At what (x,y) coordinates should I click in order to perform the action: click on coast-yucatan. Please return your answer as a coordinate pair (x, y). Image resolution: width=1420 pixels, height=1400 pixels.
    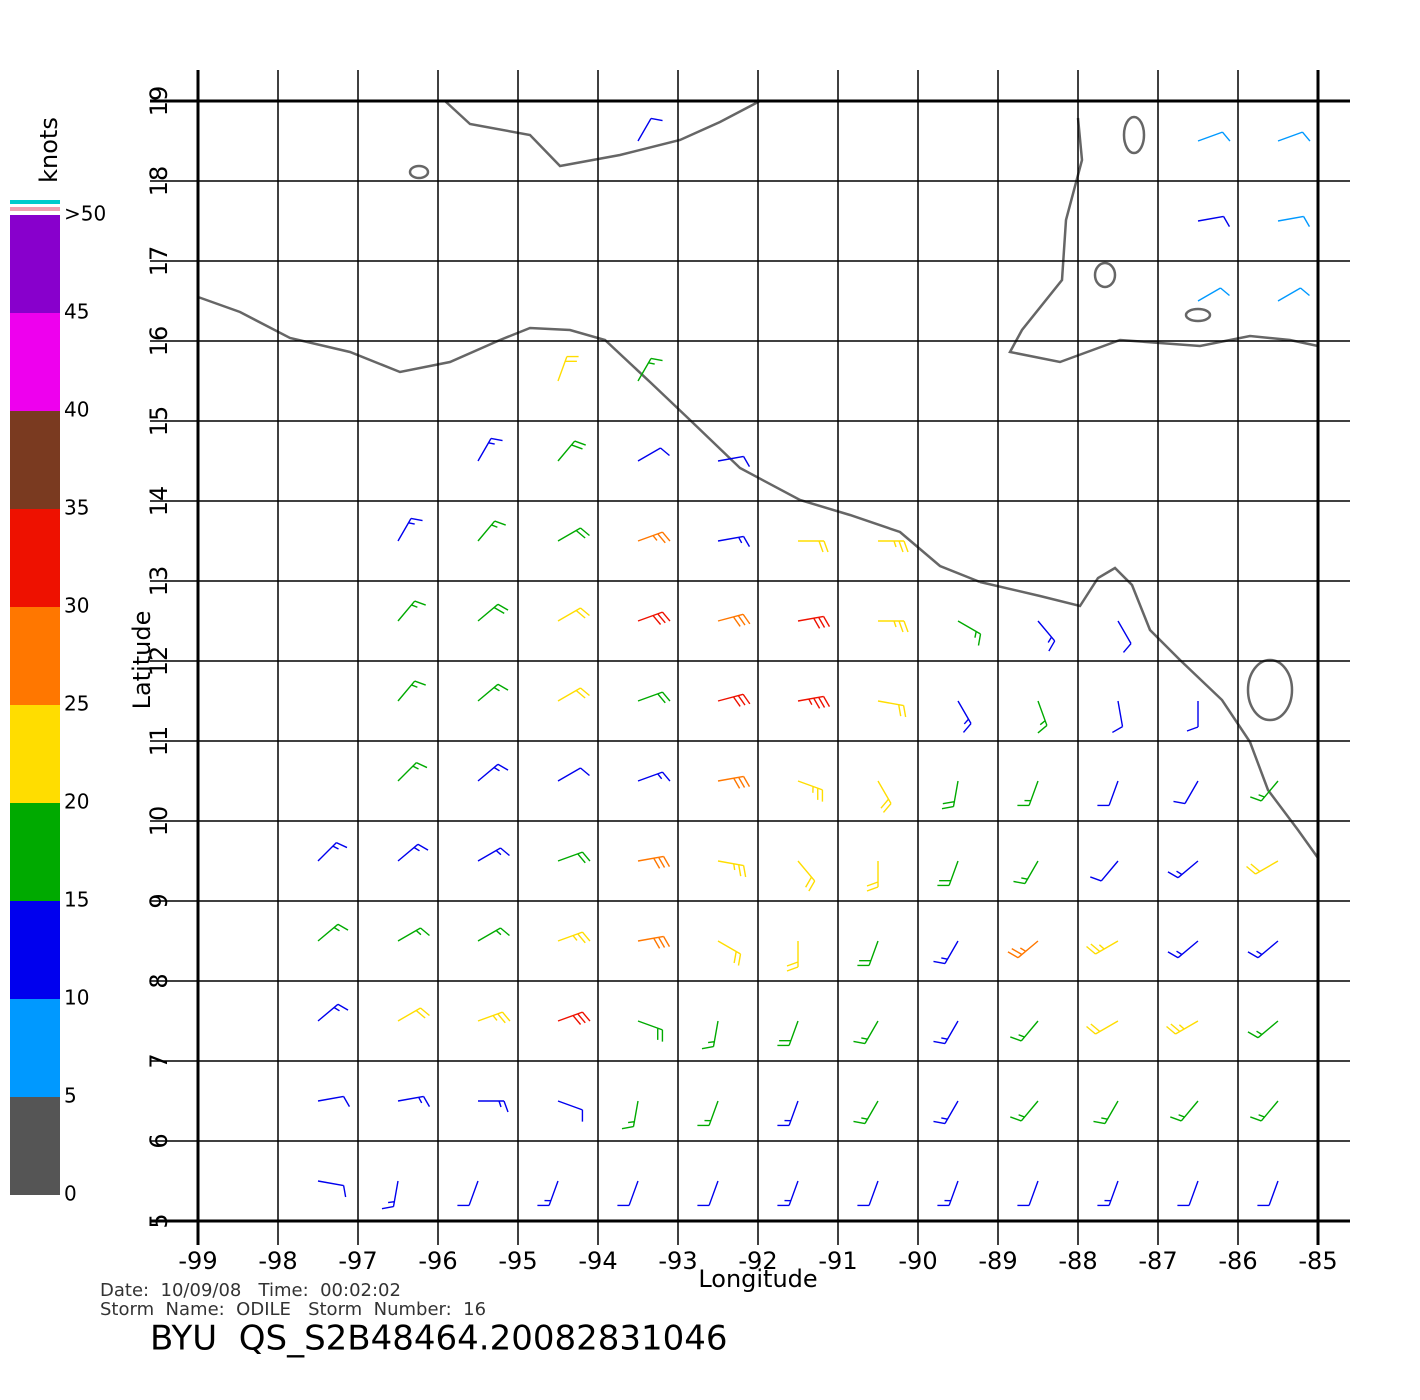
    Looking at the image, I should click on (1163, 240).